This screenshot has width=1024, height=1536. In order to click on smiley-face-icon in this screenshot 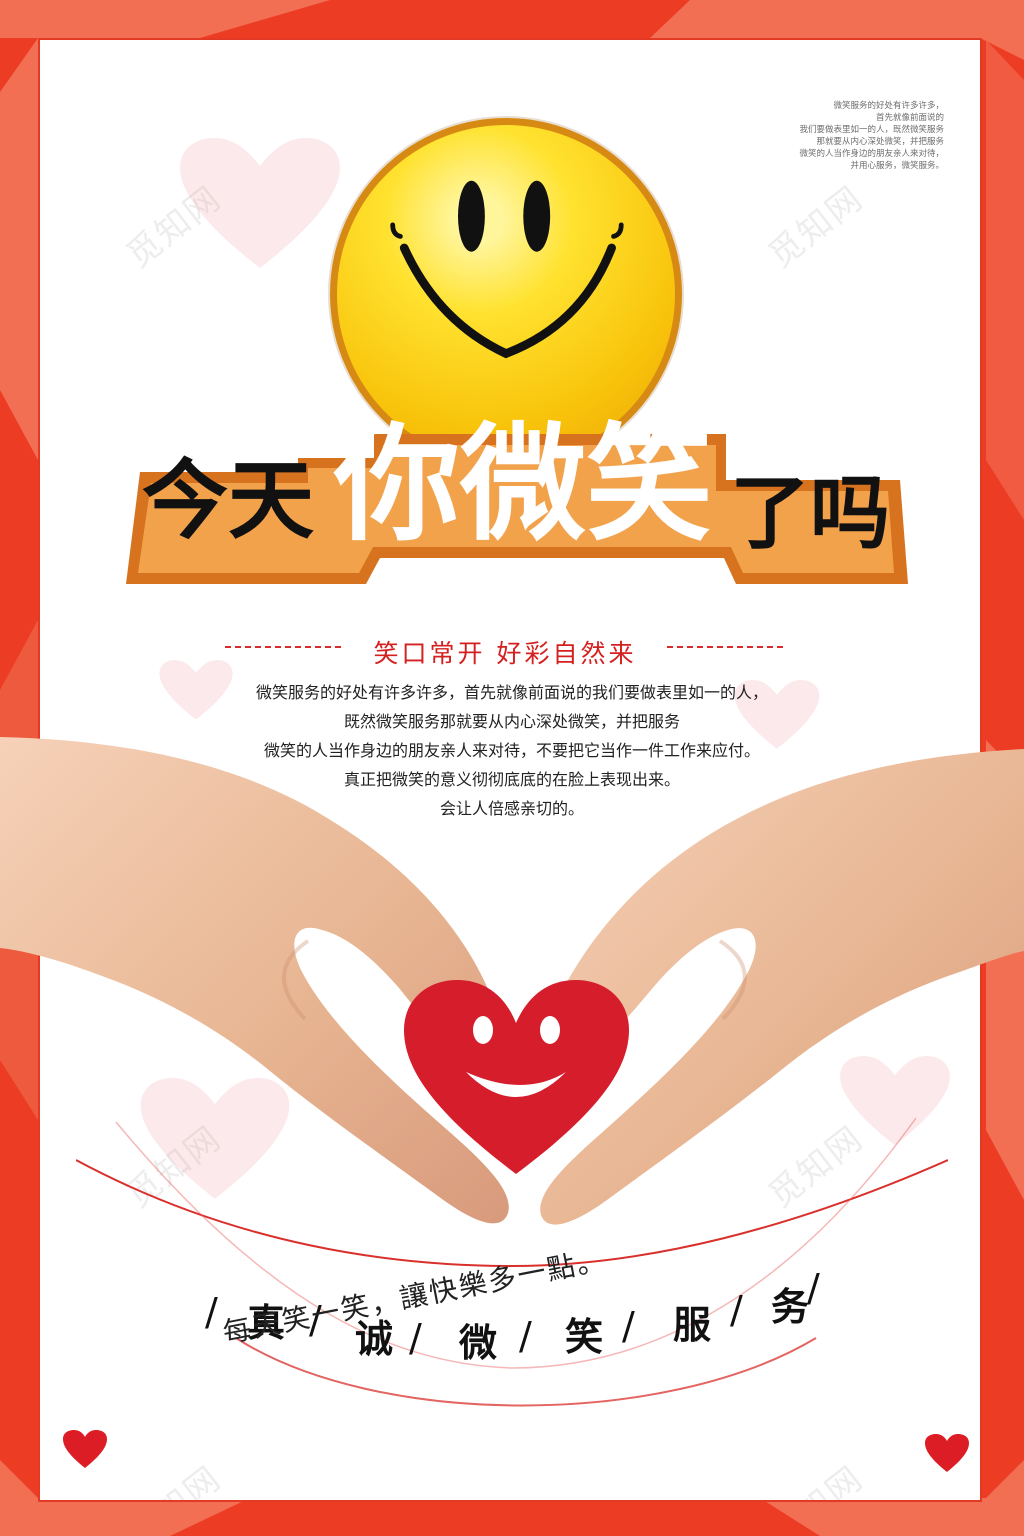, I will do `click(506, 294)`.